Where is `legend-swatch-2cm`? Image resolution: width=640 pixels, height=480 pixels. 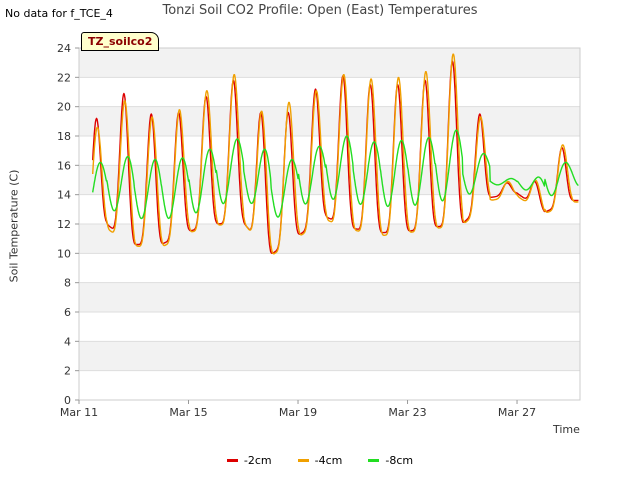 legend-swatch-2cm is located at coordinates (232, 460).